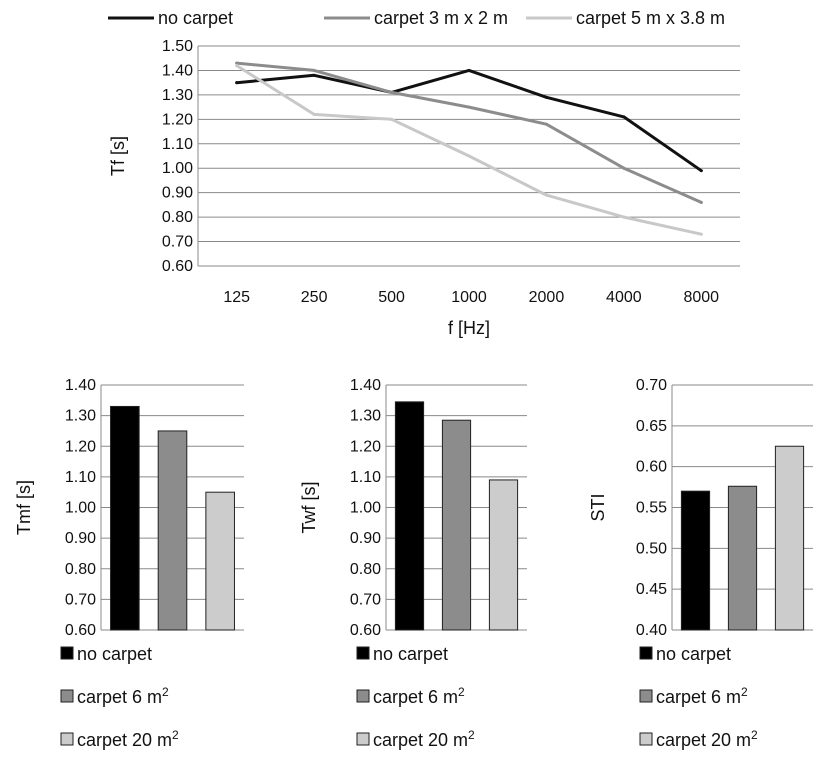 Image resolution: width=829 pixels, height=758 pixels. I want to click on y-tick-label: 1.50, so click(177, 46).